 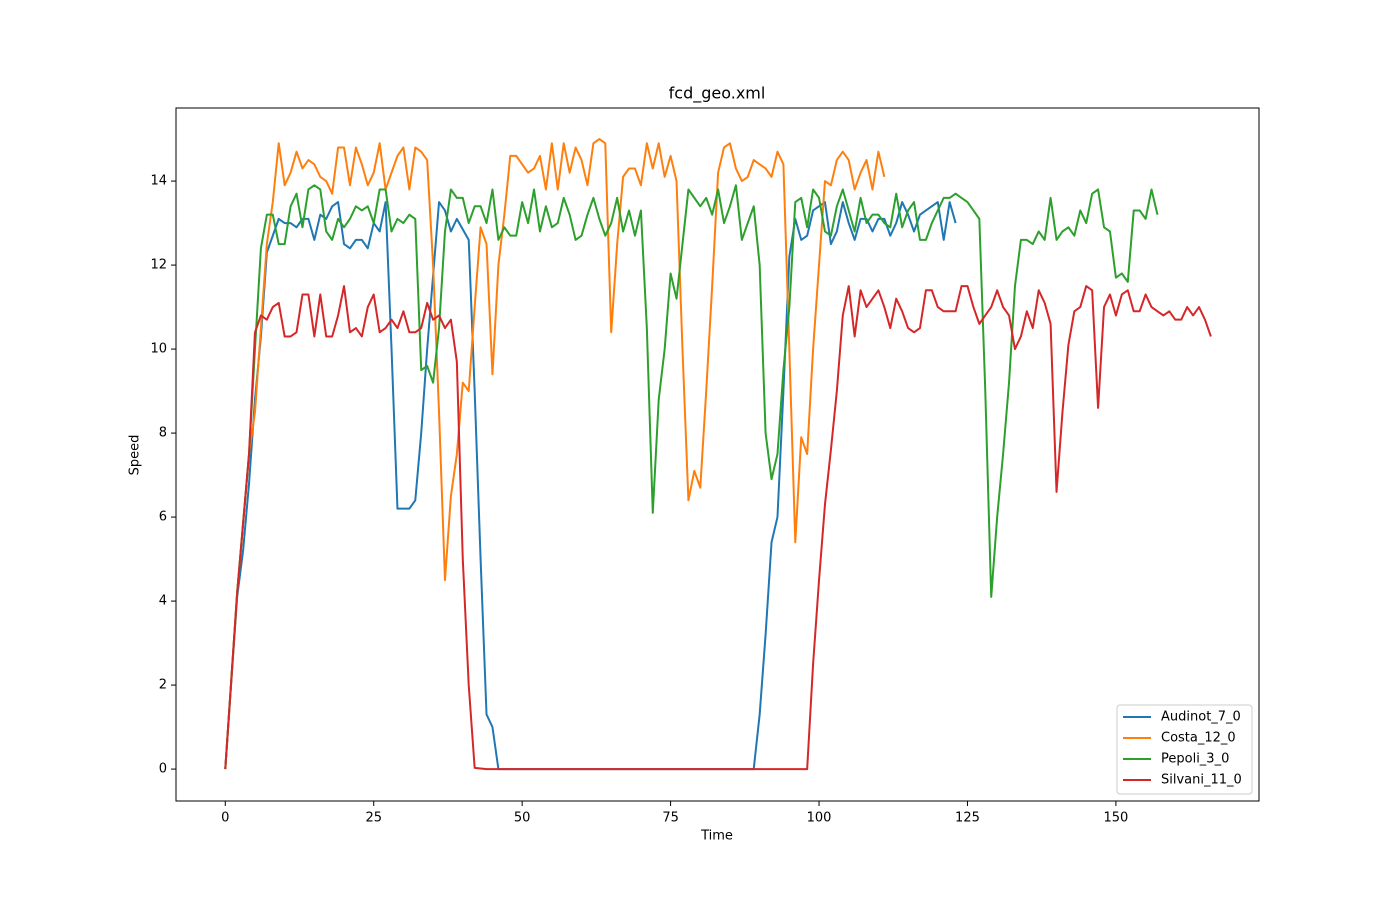 I want to click on y-tick-label: 6, so click(x=163, y=517).